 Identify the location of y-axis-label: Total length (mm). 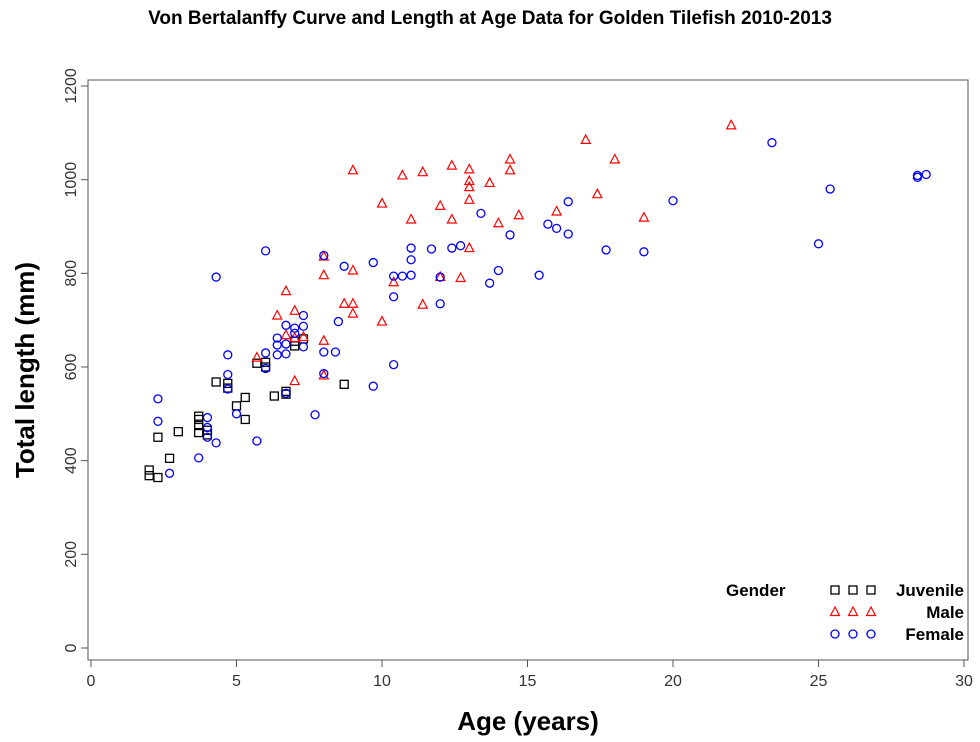
(25, 370).